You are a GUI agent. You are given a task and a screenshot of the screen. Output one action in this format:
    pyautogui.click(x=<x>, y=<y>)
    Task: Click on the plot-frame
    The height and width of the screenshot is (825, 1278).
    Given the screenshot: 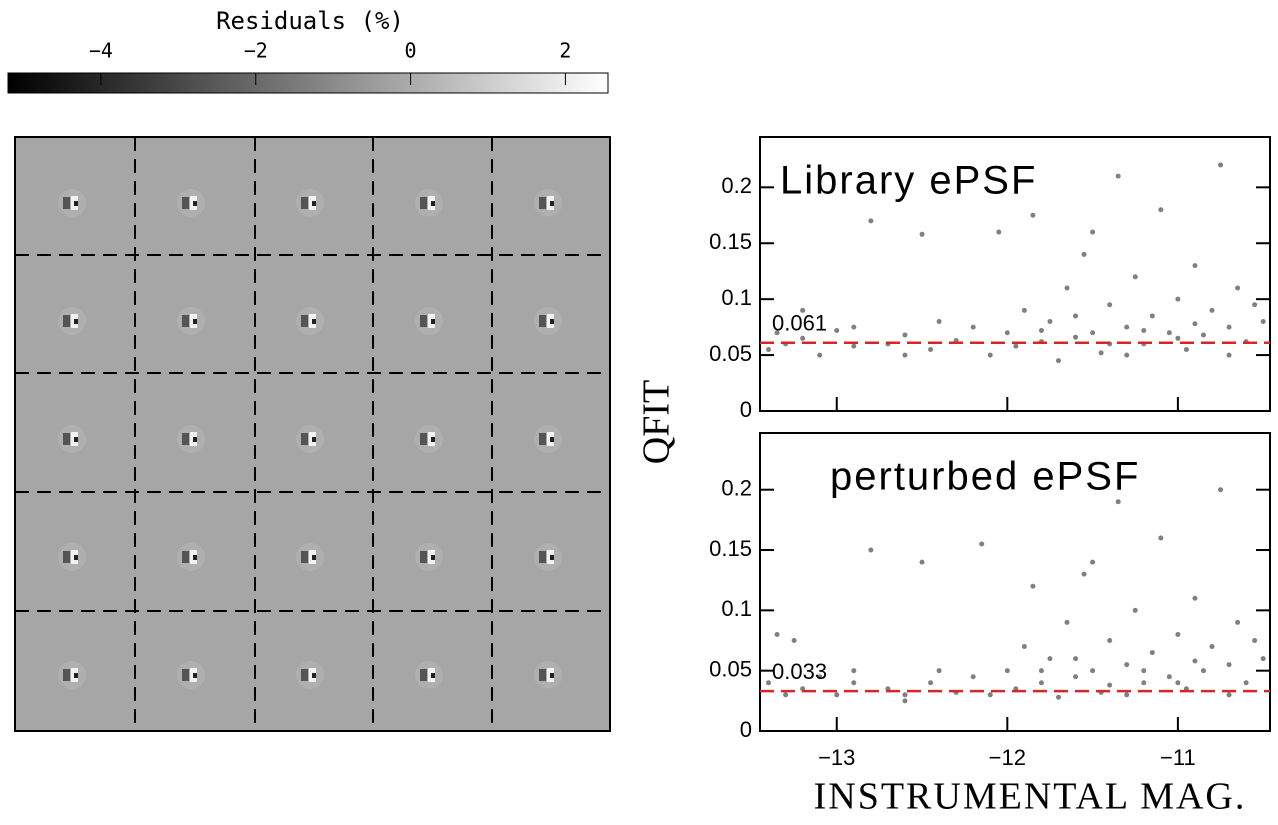 What is the action you would take?
    pyautogui.click(x=1015, y=274)
    